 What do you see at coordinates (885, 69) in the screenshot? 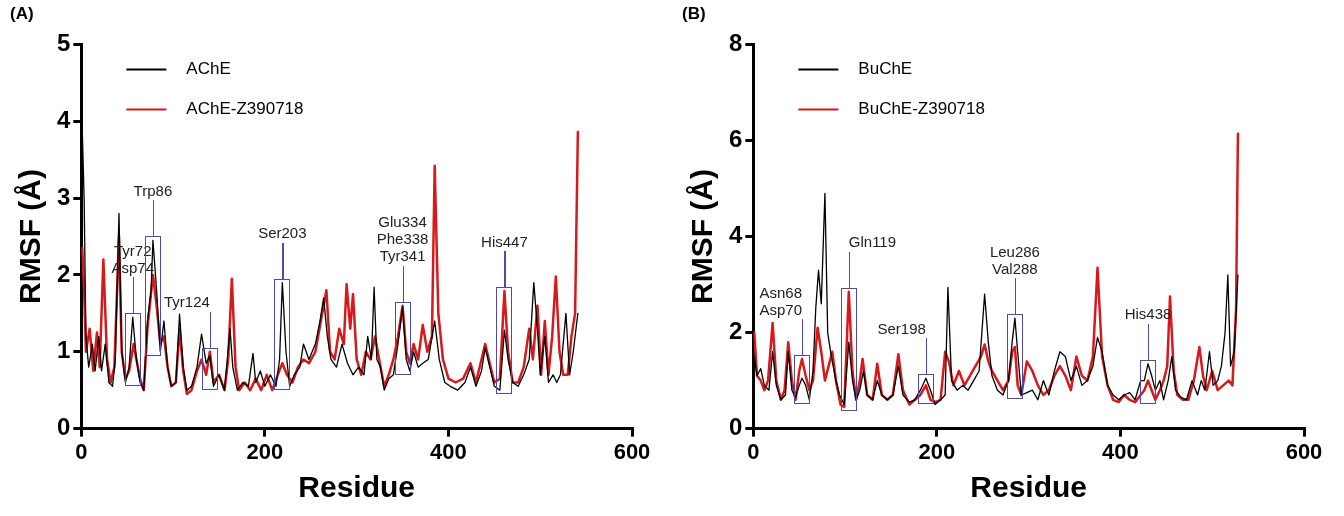
I see `legend-label: BuChE` at bounding box center [885, 69].